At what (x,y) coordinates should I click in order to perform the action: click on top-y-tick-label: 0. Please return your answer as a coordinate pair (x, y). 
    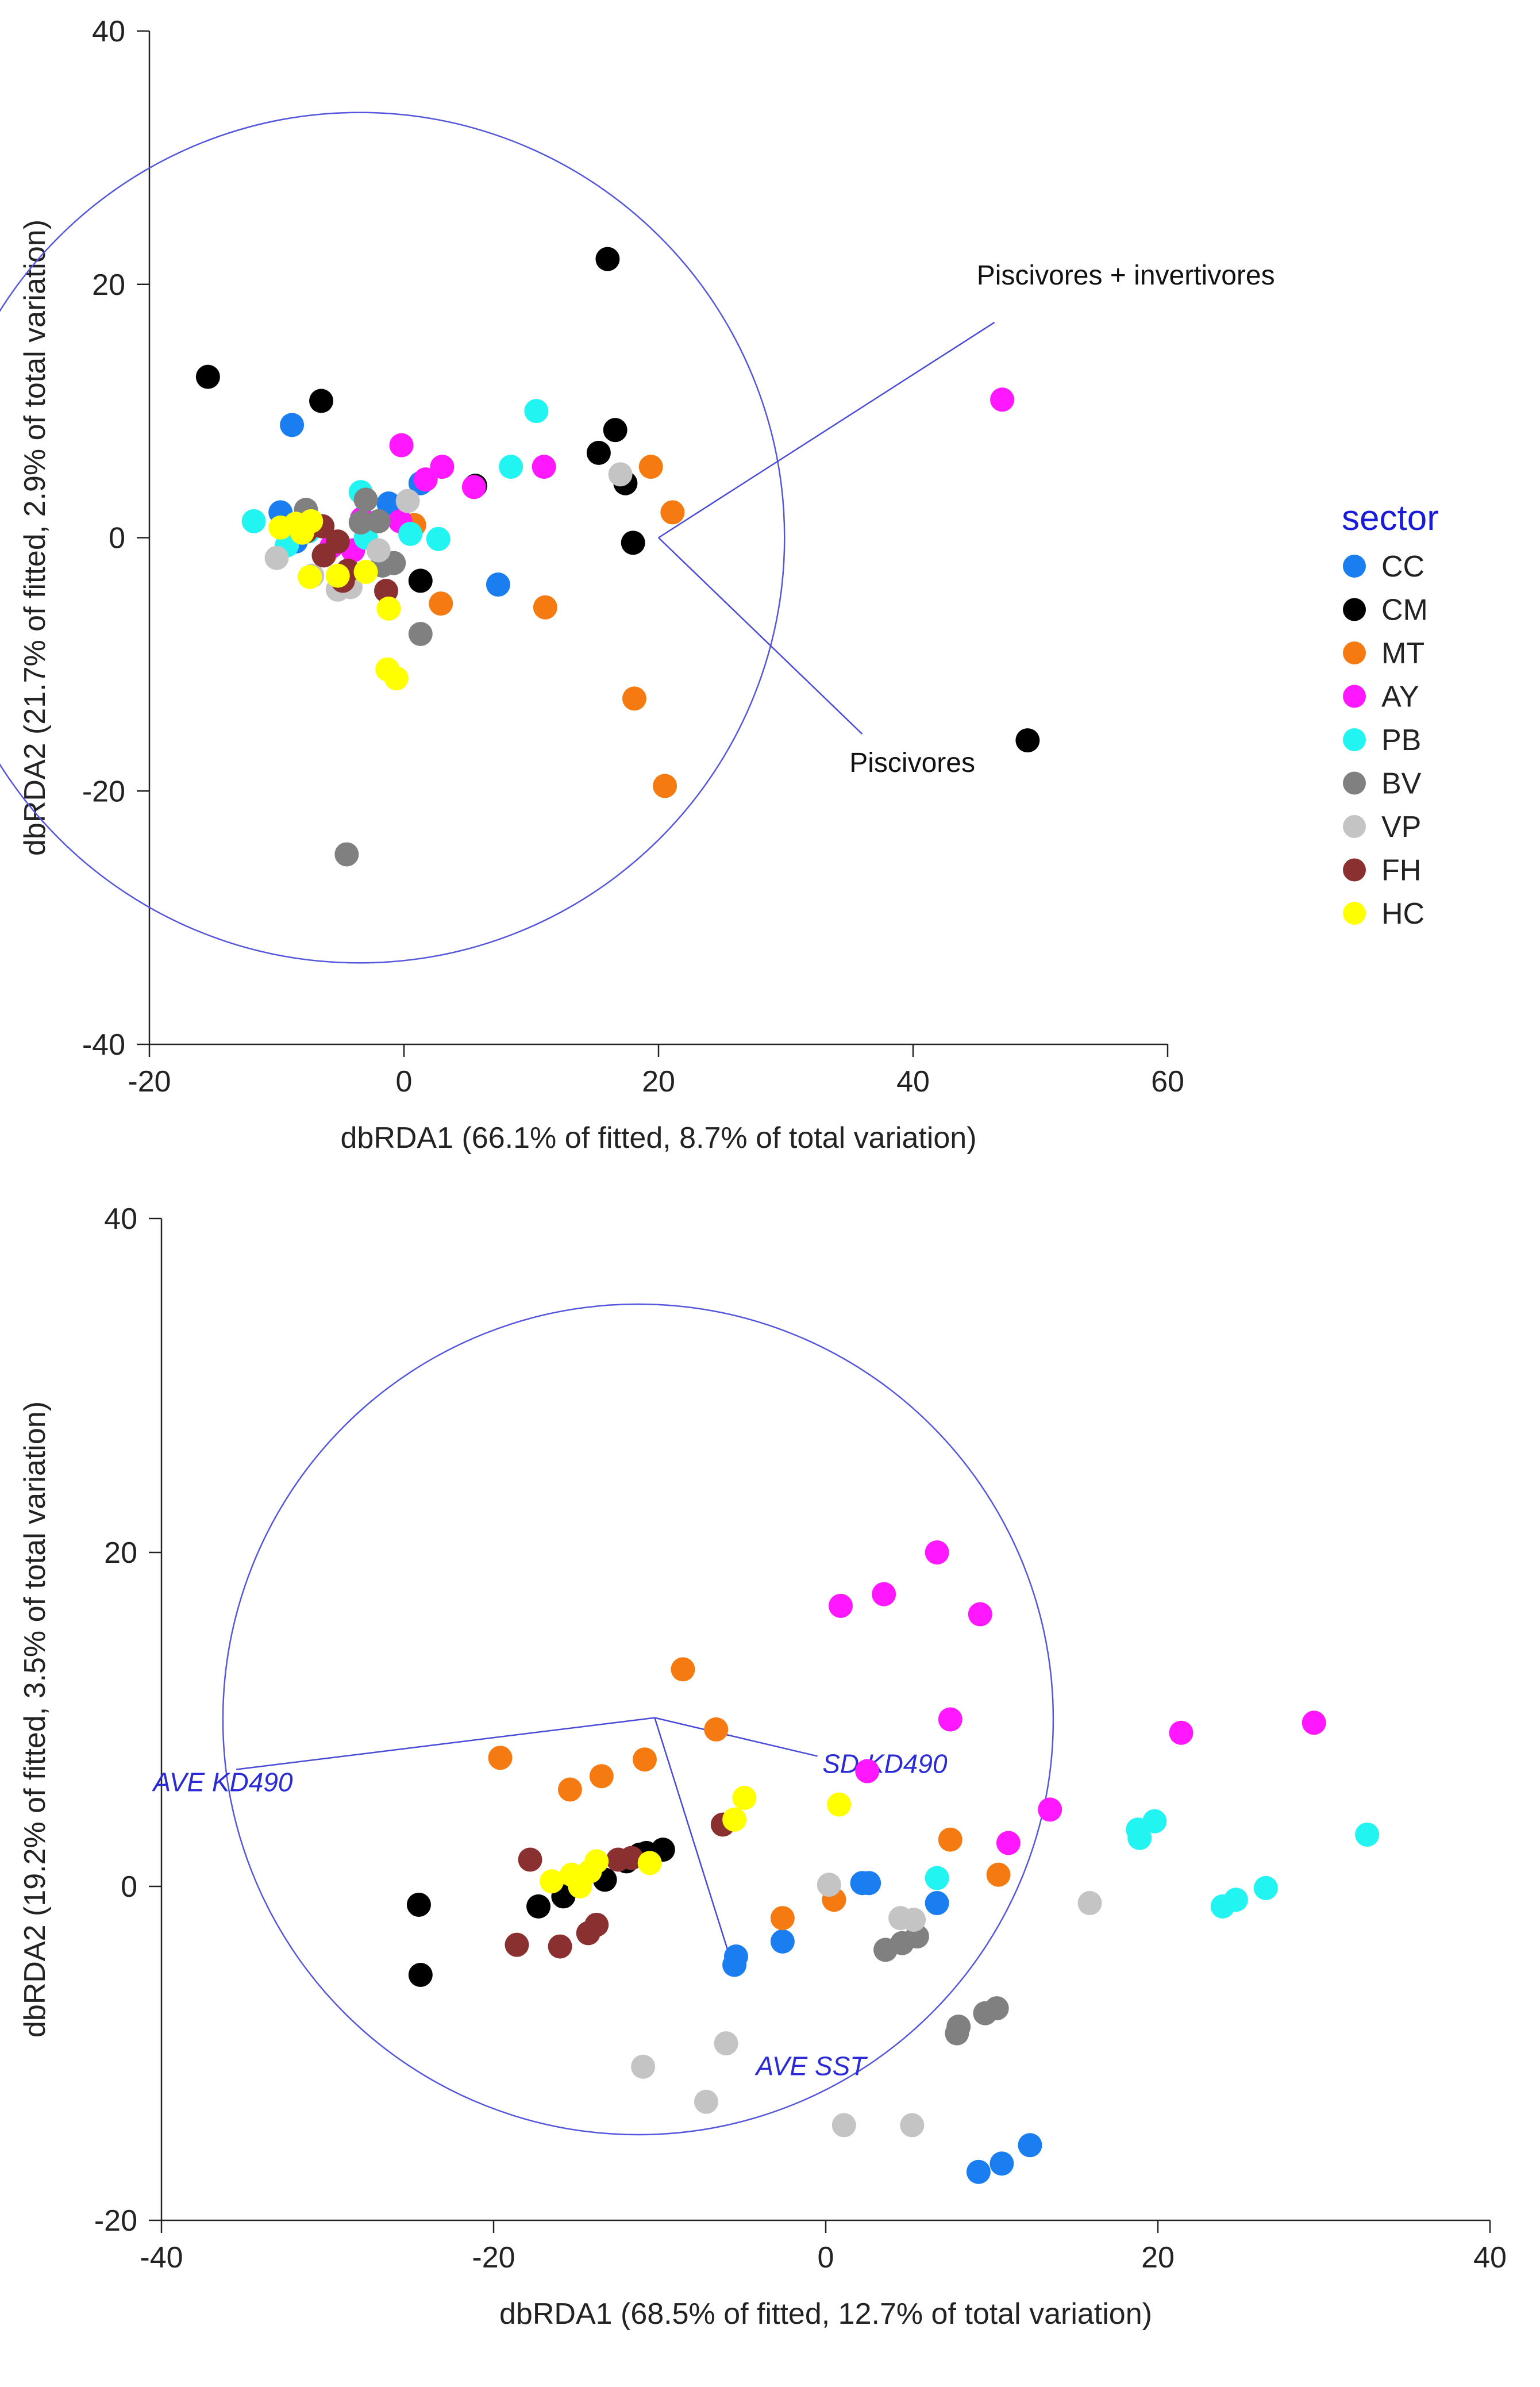
    Looking at the image, I should click on (117, 538).